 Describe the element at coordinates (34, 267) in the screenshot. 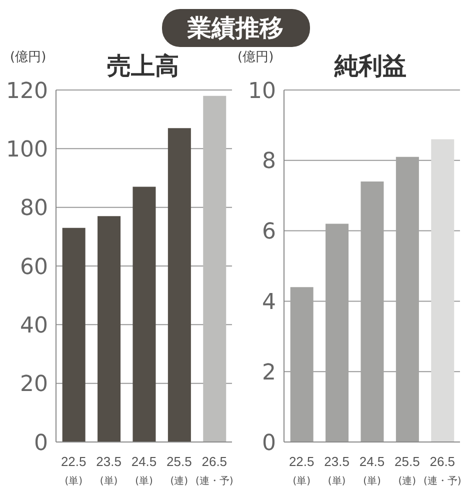

I see `y-tick-label: 60` at that location.